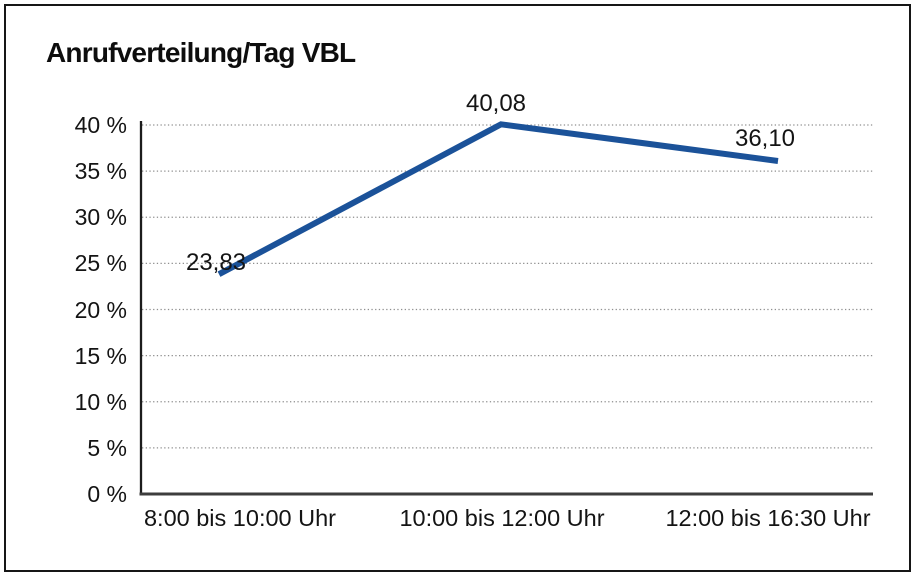 Image resolution: width=915 pixels, height=576 pixels. I want to click on x-category-label: 12:00 bis 16:30 Uhr, so click(768, 518).